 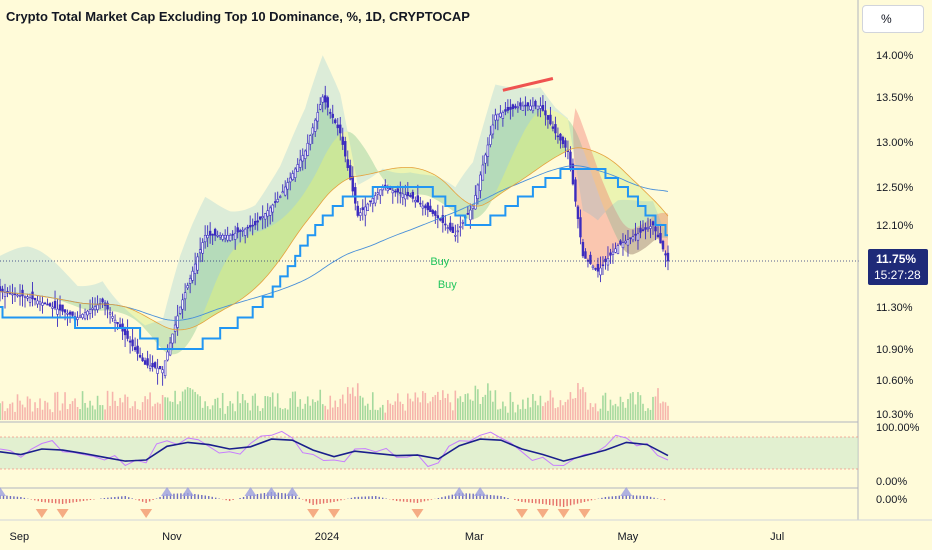 I want to click on price-tick-label: 11.30%, so click(x=894, y=308).